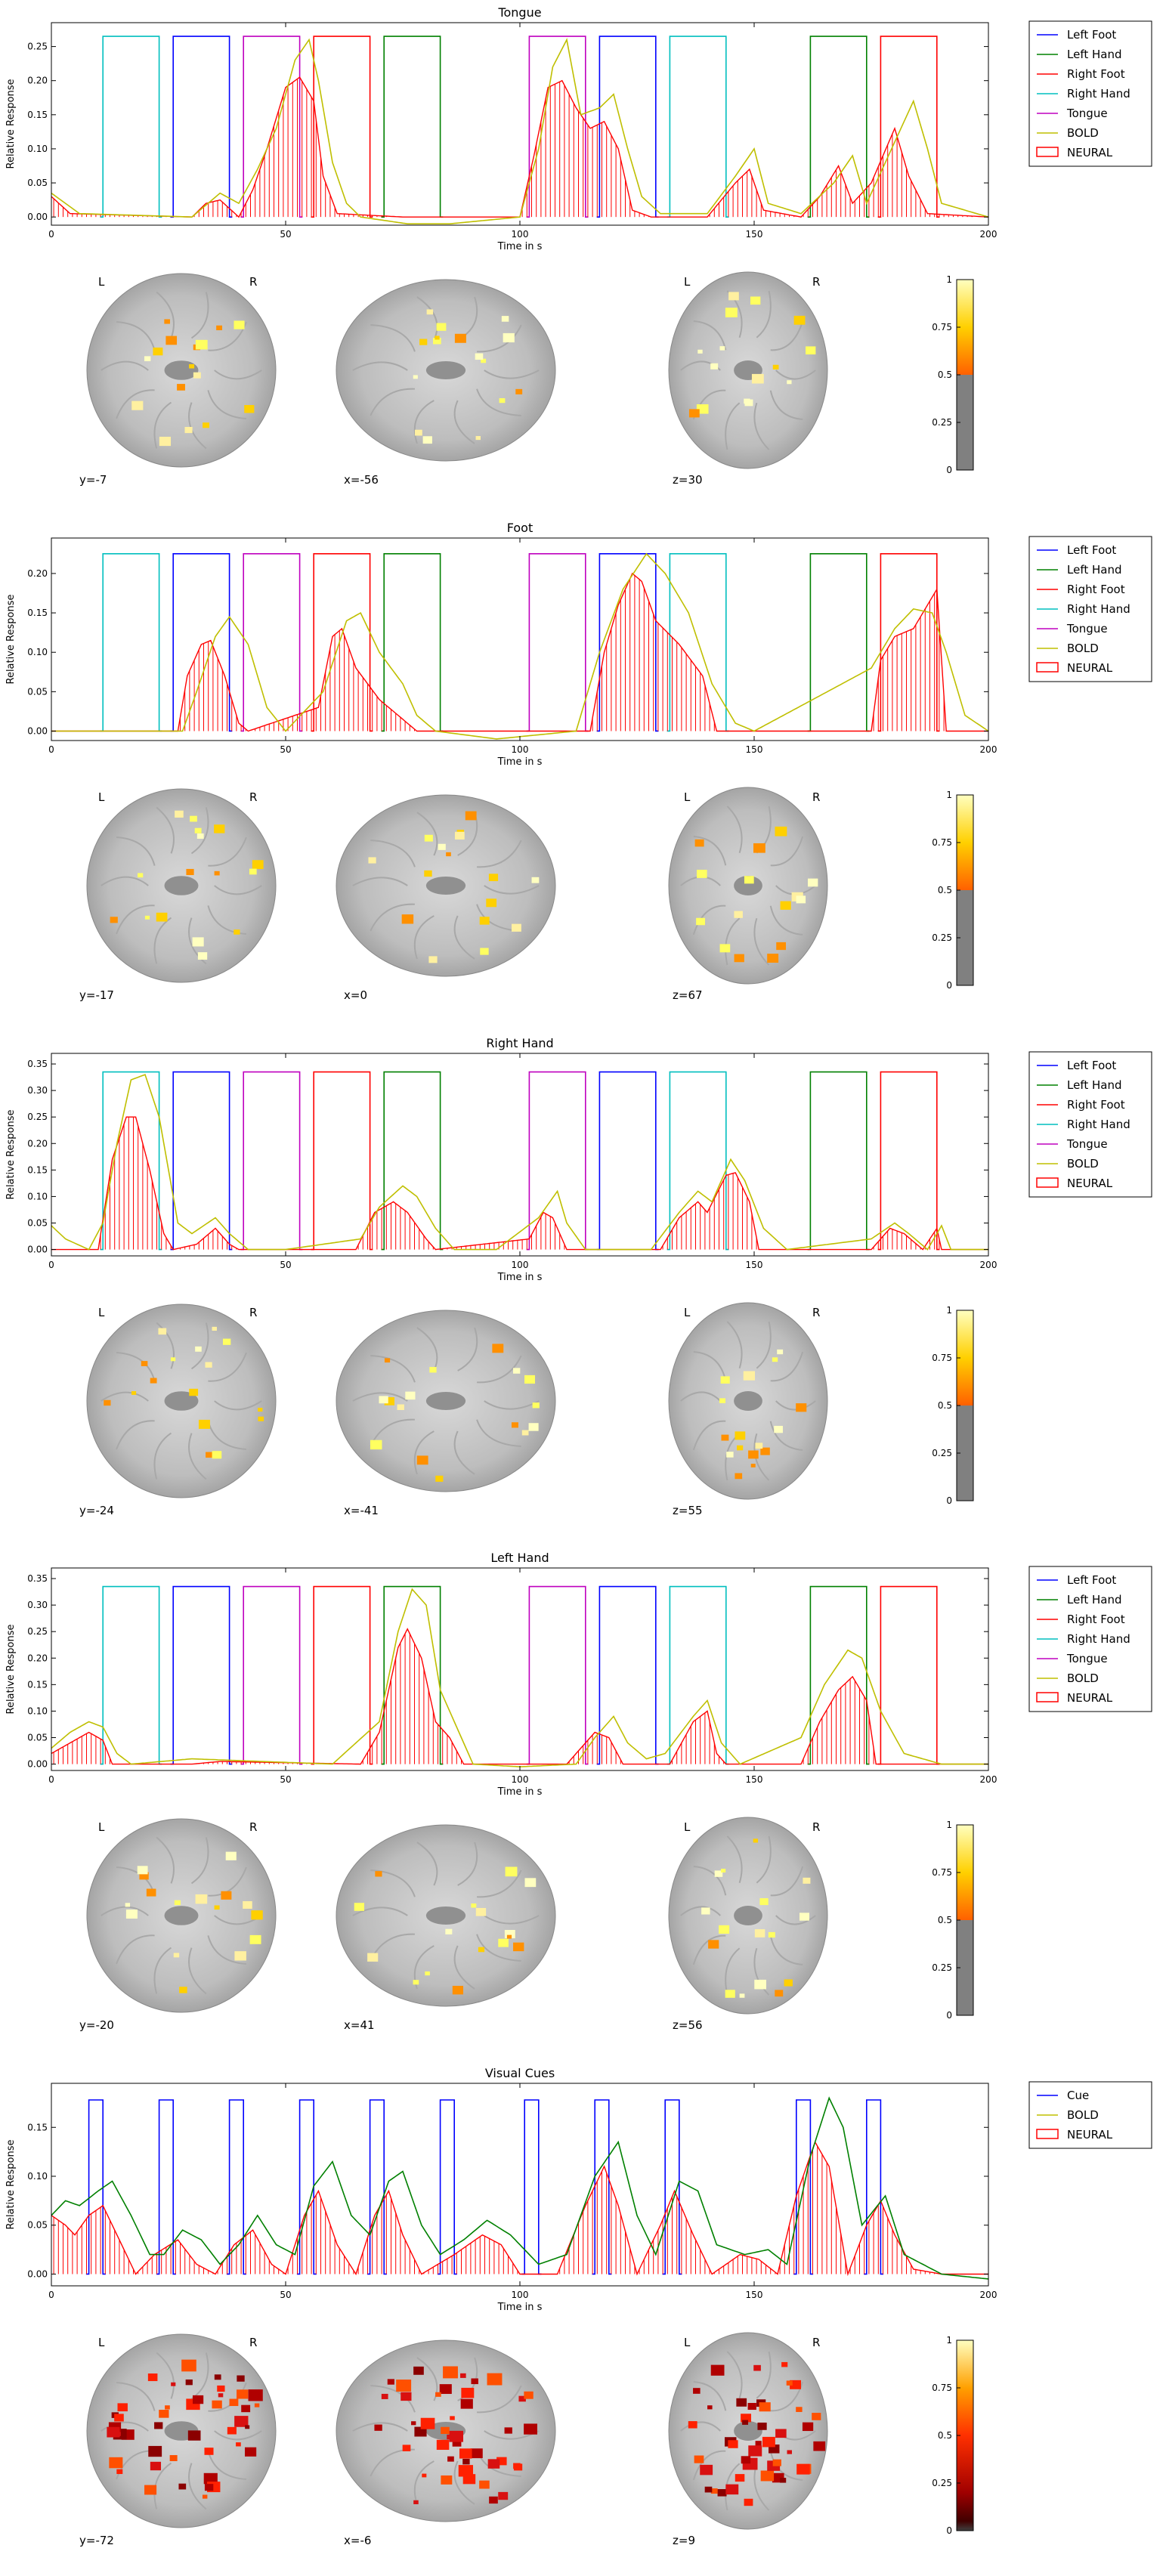 The height and width of the screenshot is (2576, 1166). What do you see at coordinates (942, 842) in the screenshot?
I see `colorbar-tick-label: 0.75` at bounding box center [942, 842].